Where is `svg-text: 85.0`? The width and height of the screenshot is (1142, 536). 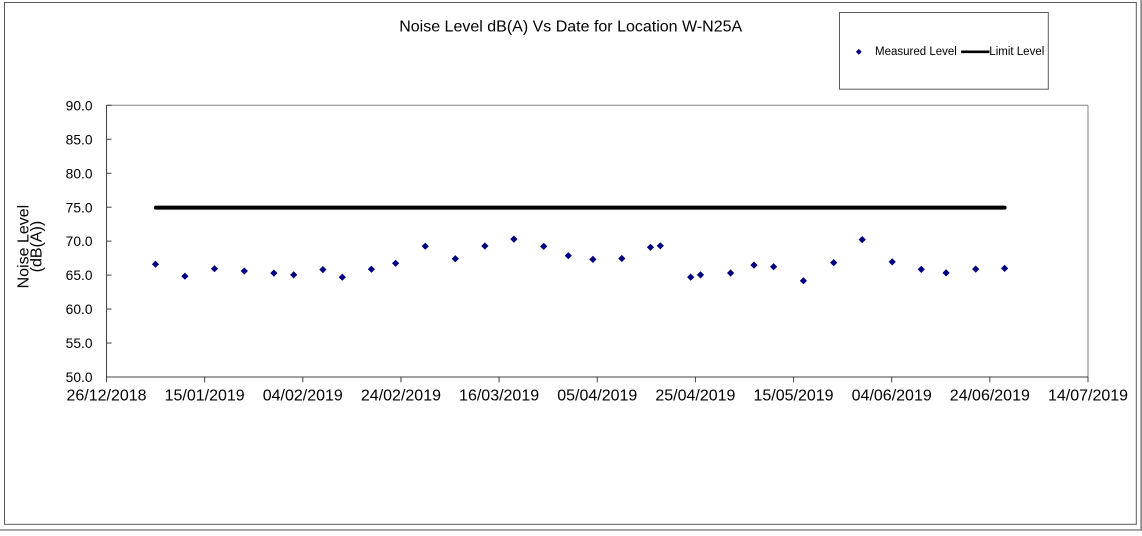 svg-text: 85.0 is located at coordinates (79, 139).